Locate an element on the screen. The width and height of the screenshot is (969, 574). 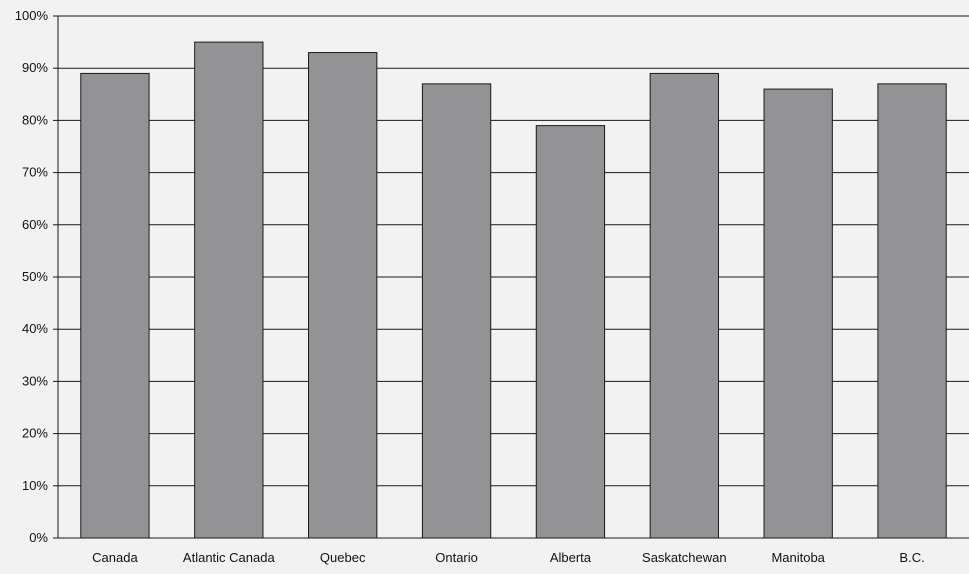
y-tick-label: 100% is located at coordinates (32, 15).